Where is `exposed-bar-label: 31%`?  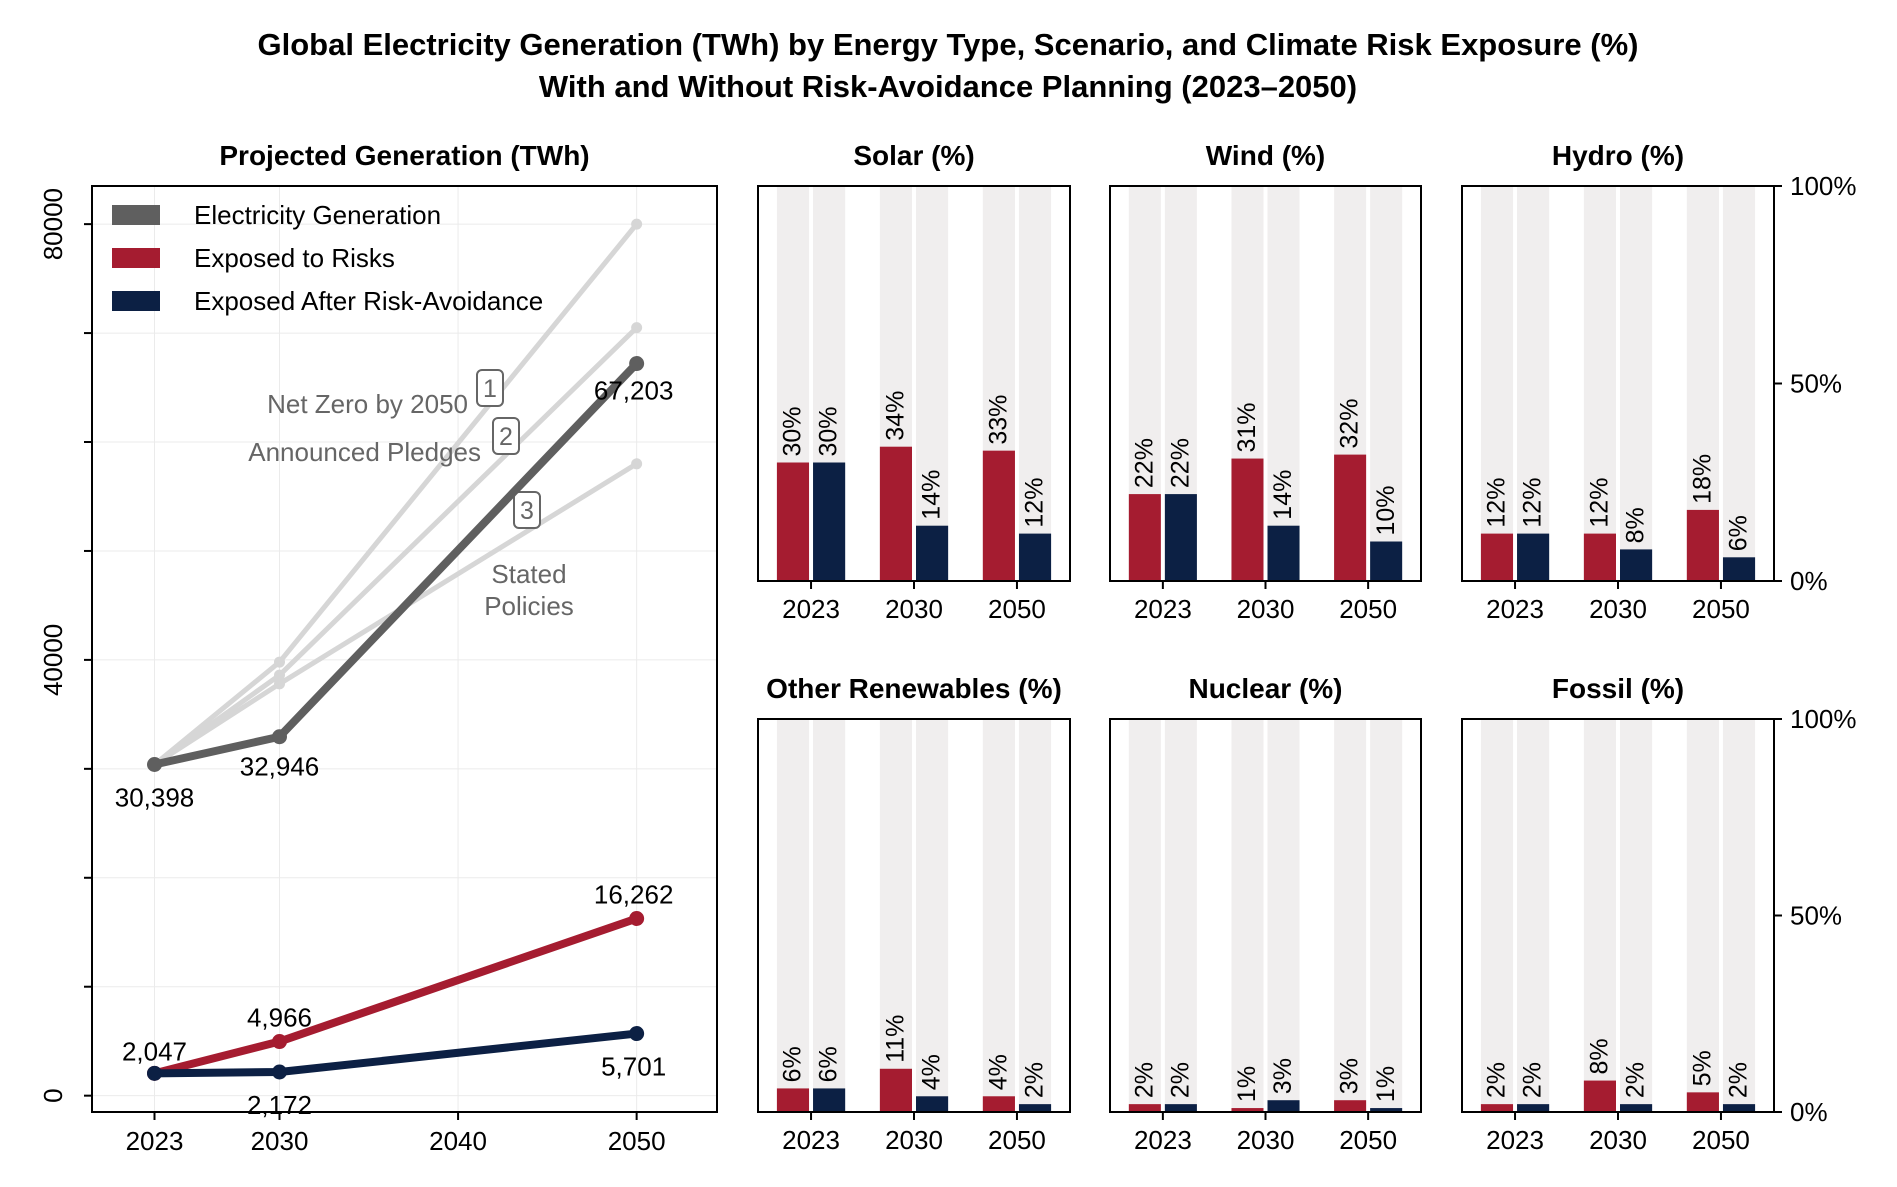
exposed-bar-label: 31% is located at coordinates (1247, 428).